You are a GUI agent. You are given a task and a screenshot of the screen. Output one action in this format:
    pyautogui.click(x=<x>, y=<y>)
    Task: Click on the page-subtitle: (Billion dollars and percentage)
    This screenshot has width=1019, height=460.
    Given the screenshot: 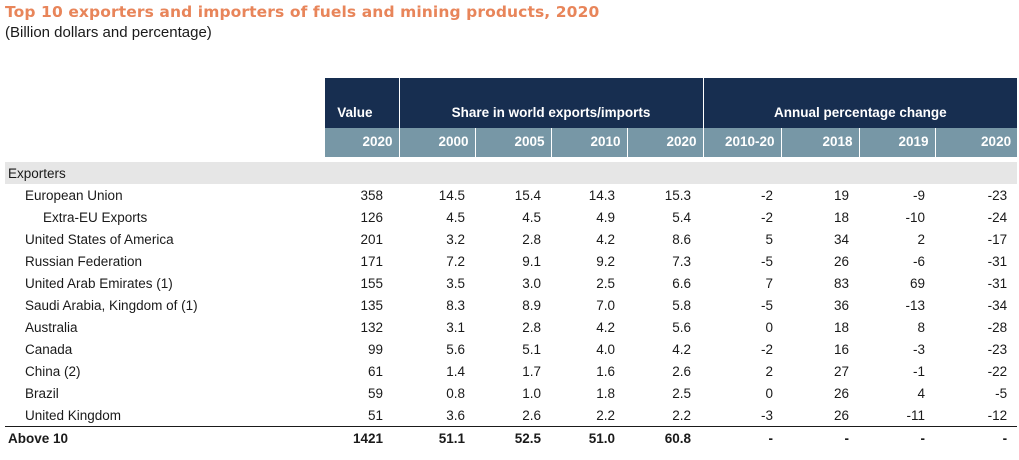 What is the action you would take?
    pyautogui.click(x=108, y=32)
    